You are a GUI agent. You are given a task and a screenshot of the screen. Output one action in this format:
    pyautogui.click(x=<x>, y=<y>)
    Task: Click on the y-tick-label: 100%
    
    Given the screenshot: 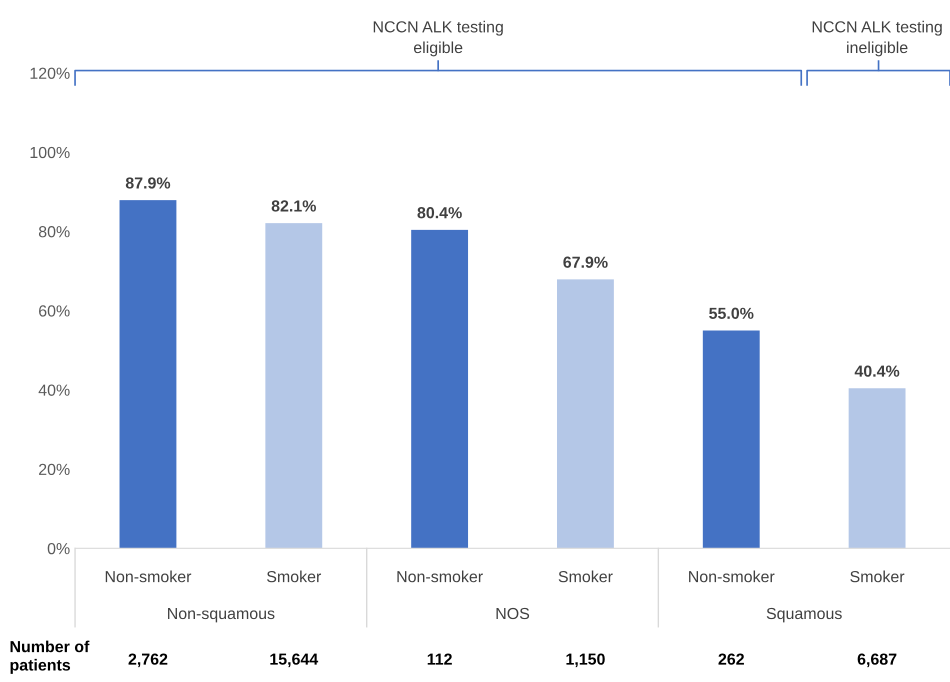 What is the action you would take?
    pyautogui.click(x=50, y=152)
    